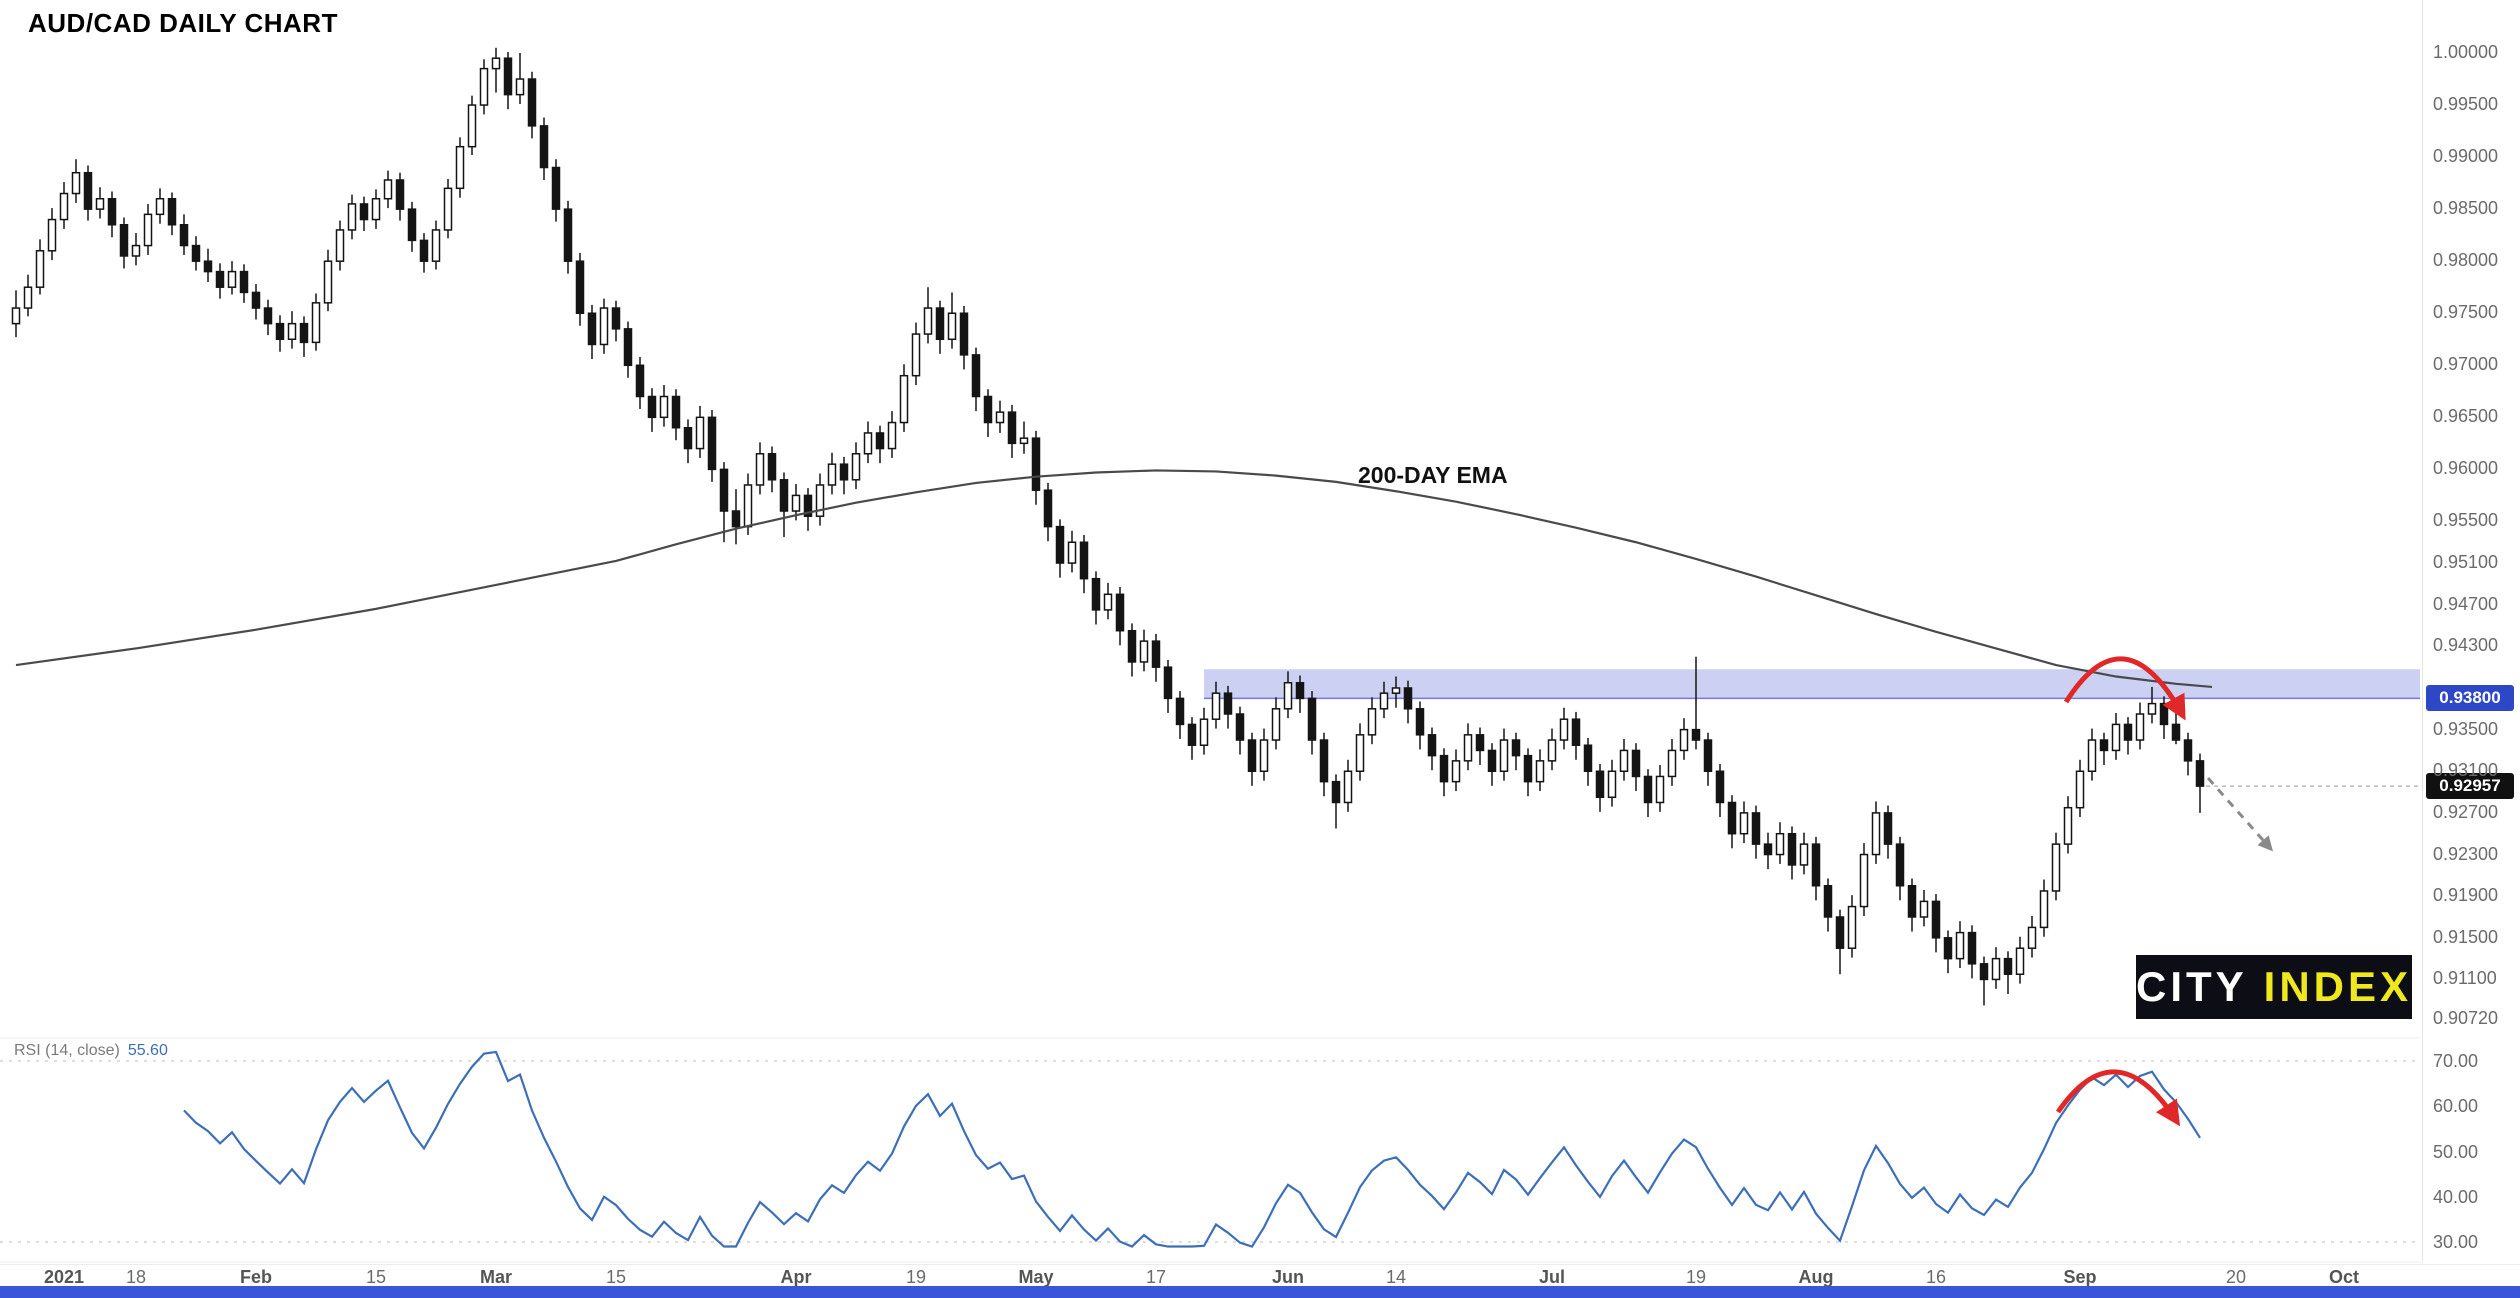 The image size is (2520, 1298). I want to click on time-tick-label: Aug, so click(1816, 1277).